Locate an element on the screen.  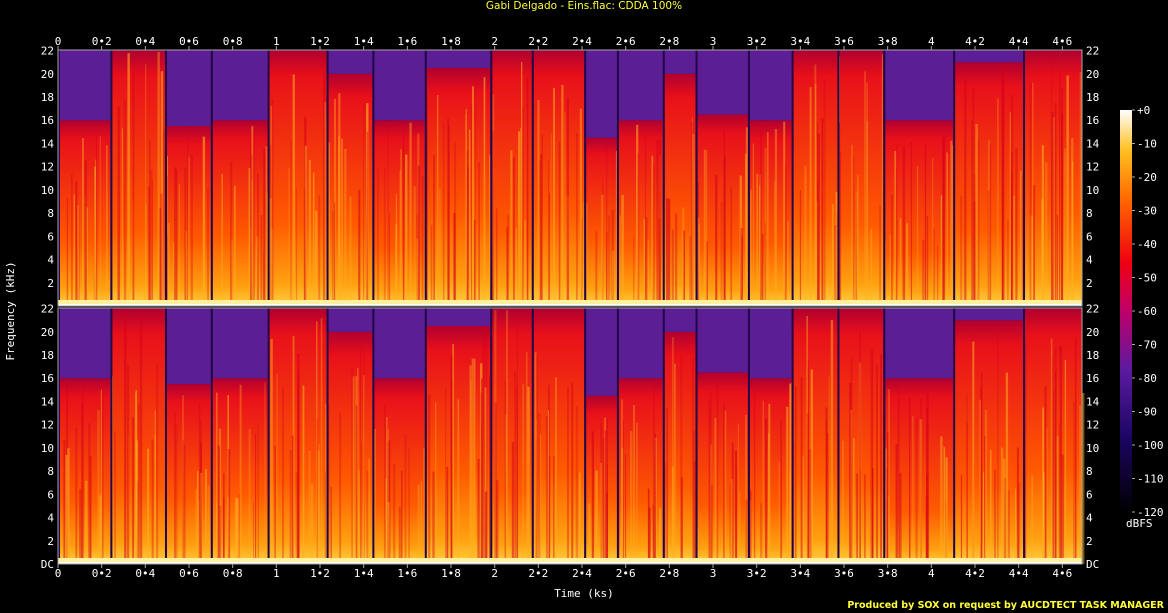
x-tick-label: 0•6 is located at coordinates (189, 573).